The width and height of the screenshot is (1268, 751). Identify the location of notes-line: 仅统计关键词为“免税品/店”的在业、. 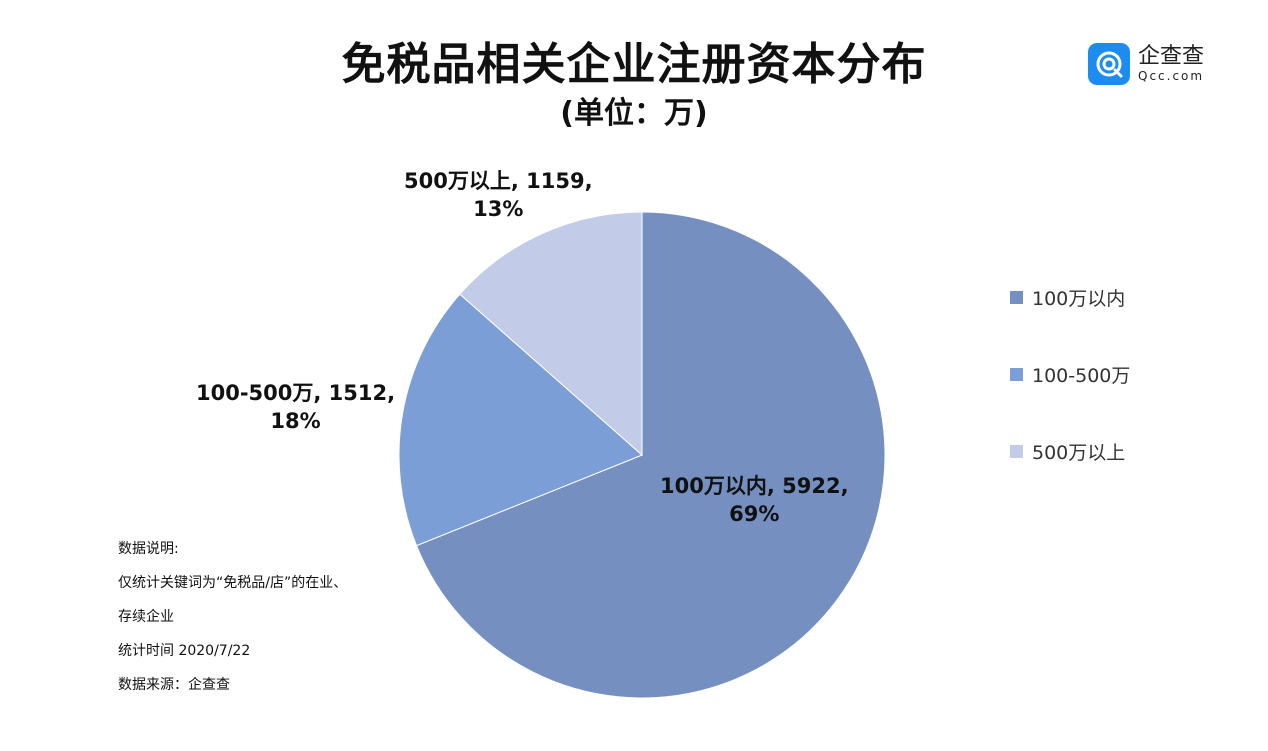
(233, 583).